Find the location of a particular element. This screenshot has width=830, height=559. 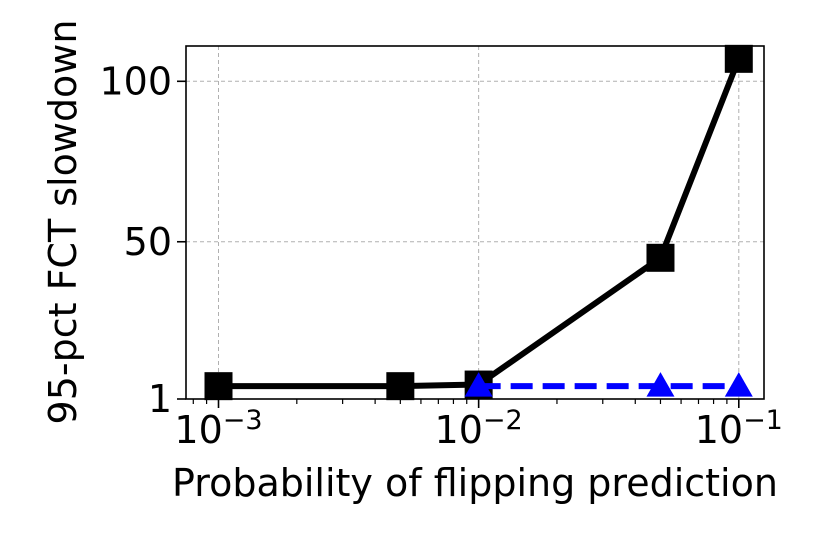

y-tick-label-1: 50 is located at coordinates (148, 242).